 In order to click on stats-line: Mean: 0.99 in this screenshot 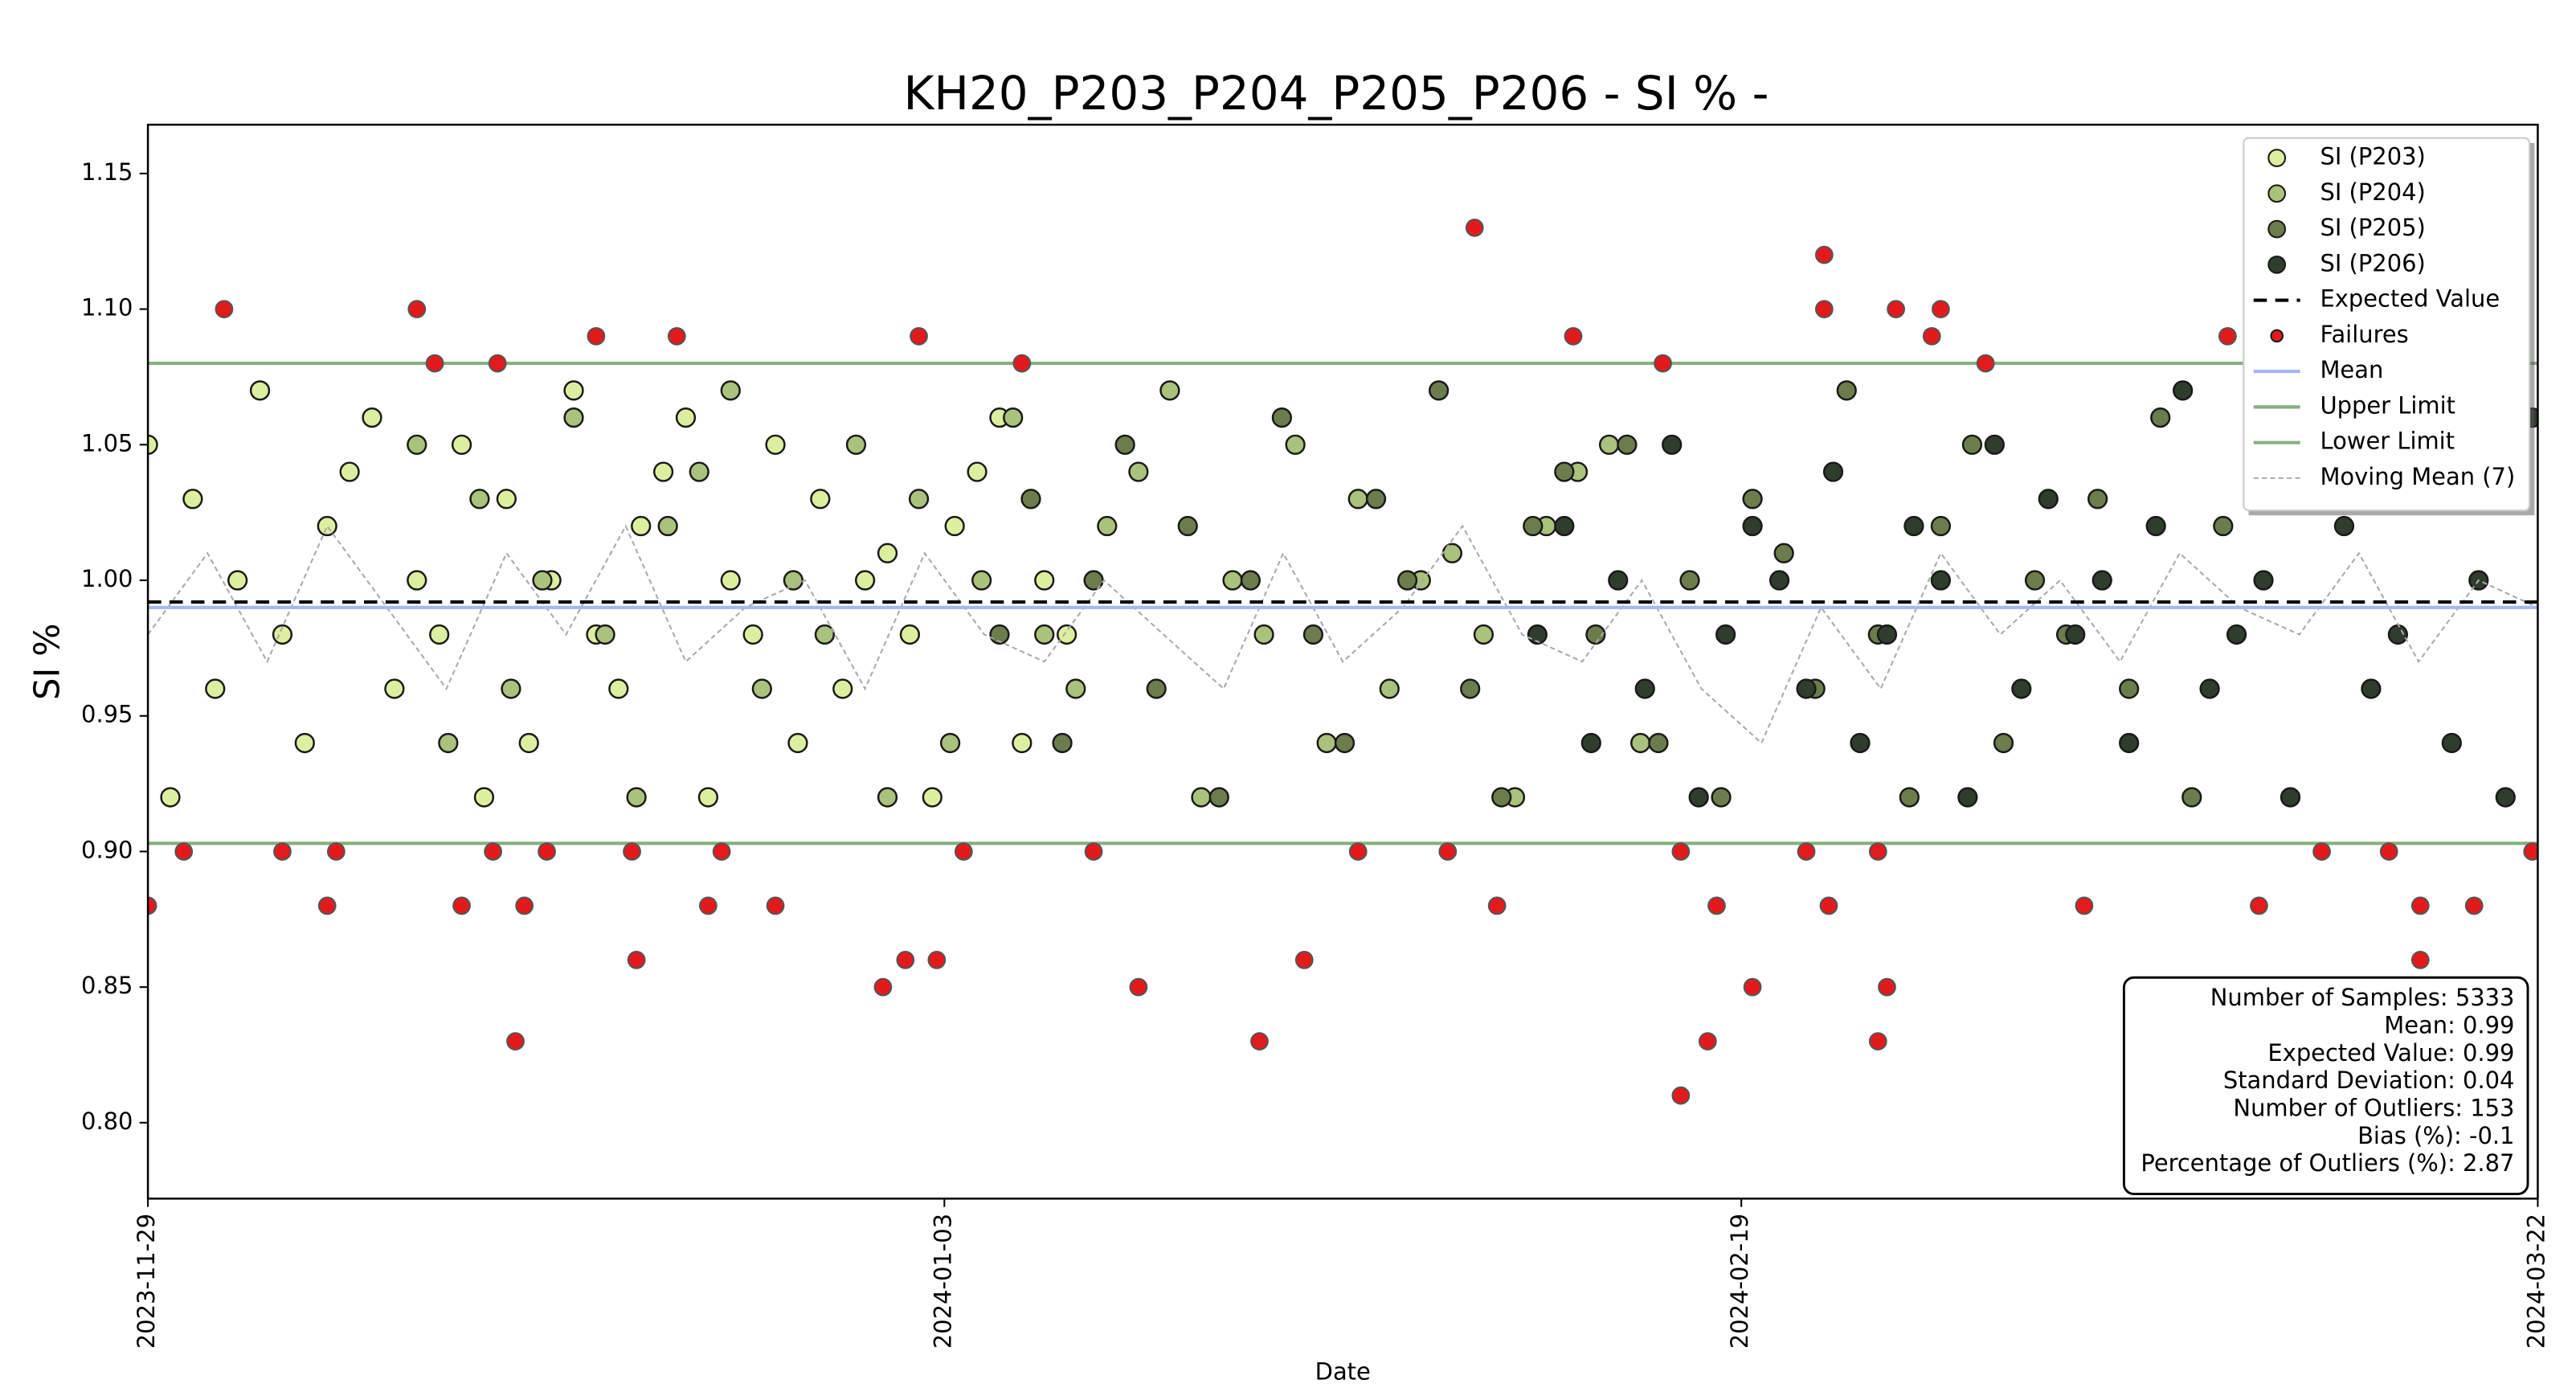, I will do `click(2449, 1024)`.